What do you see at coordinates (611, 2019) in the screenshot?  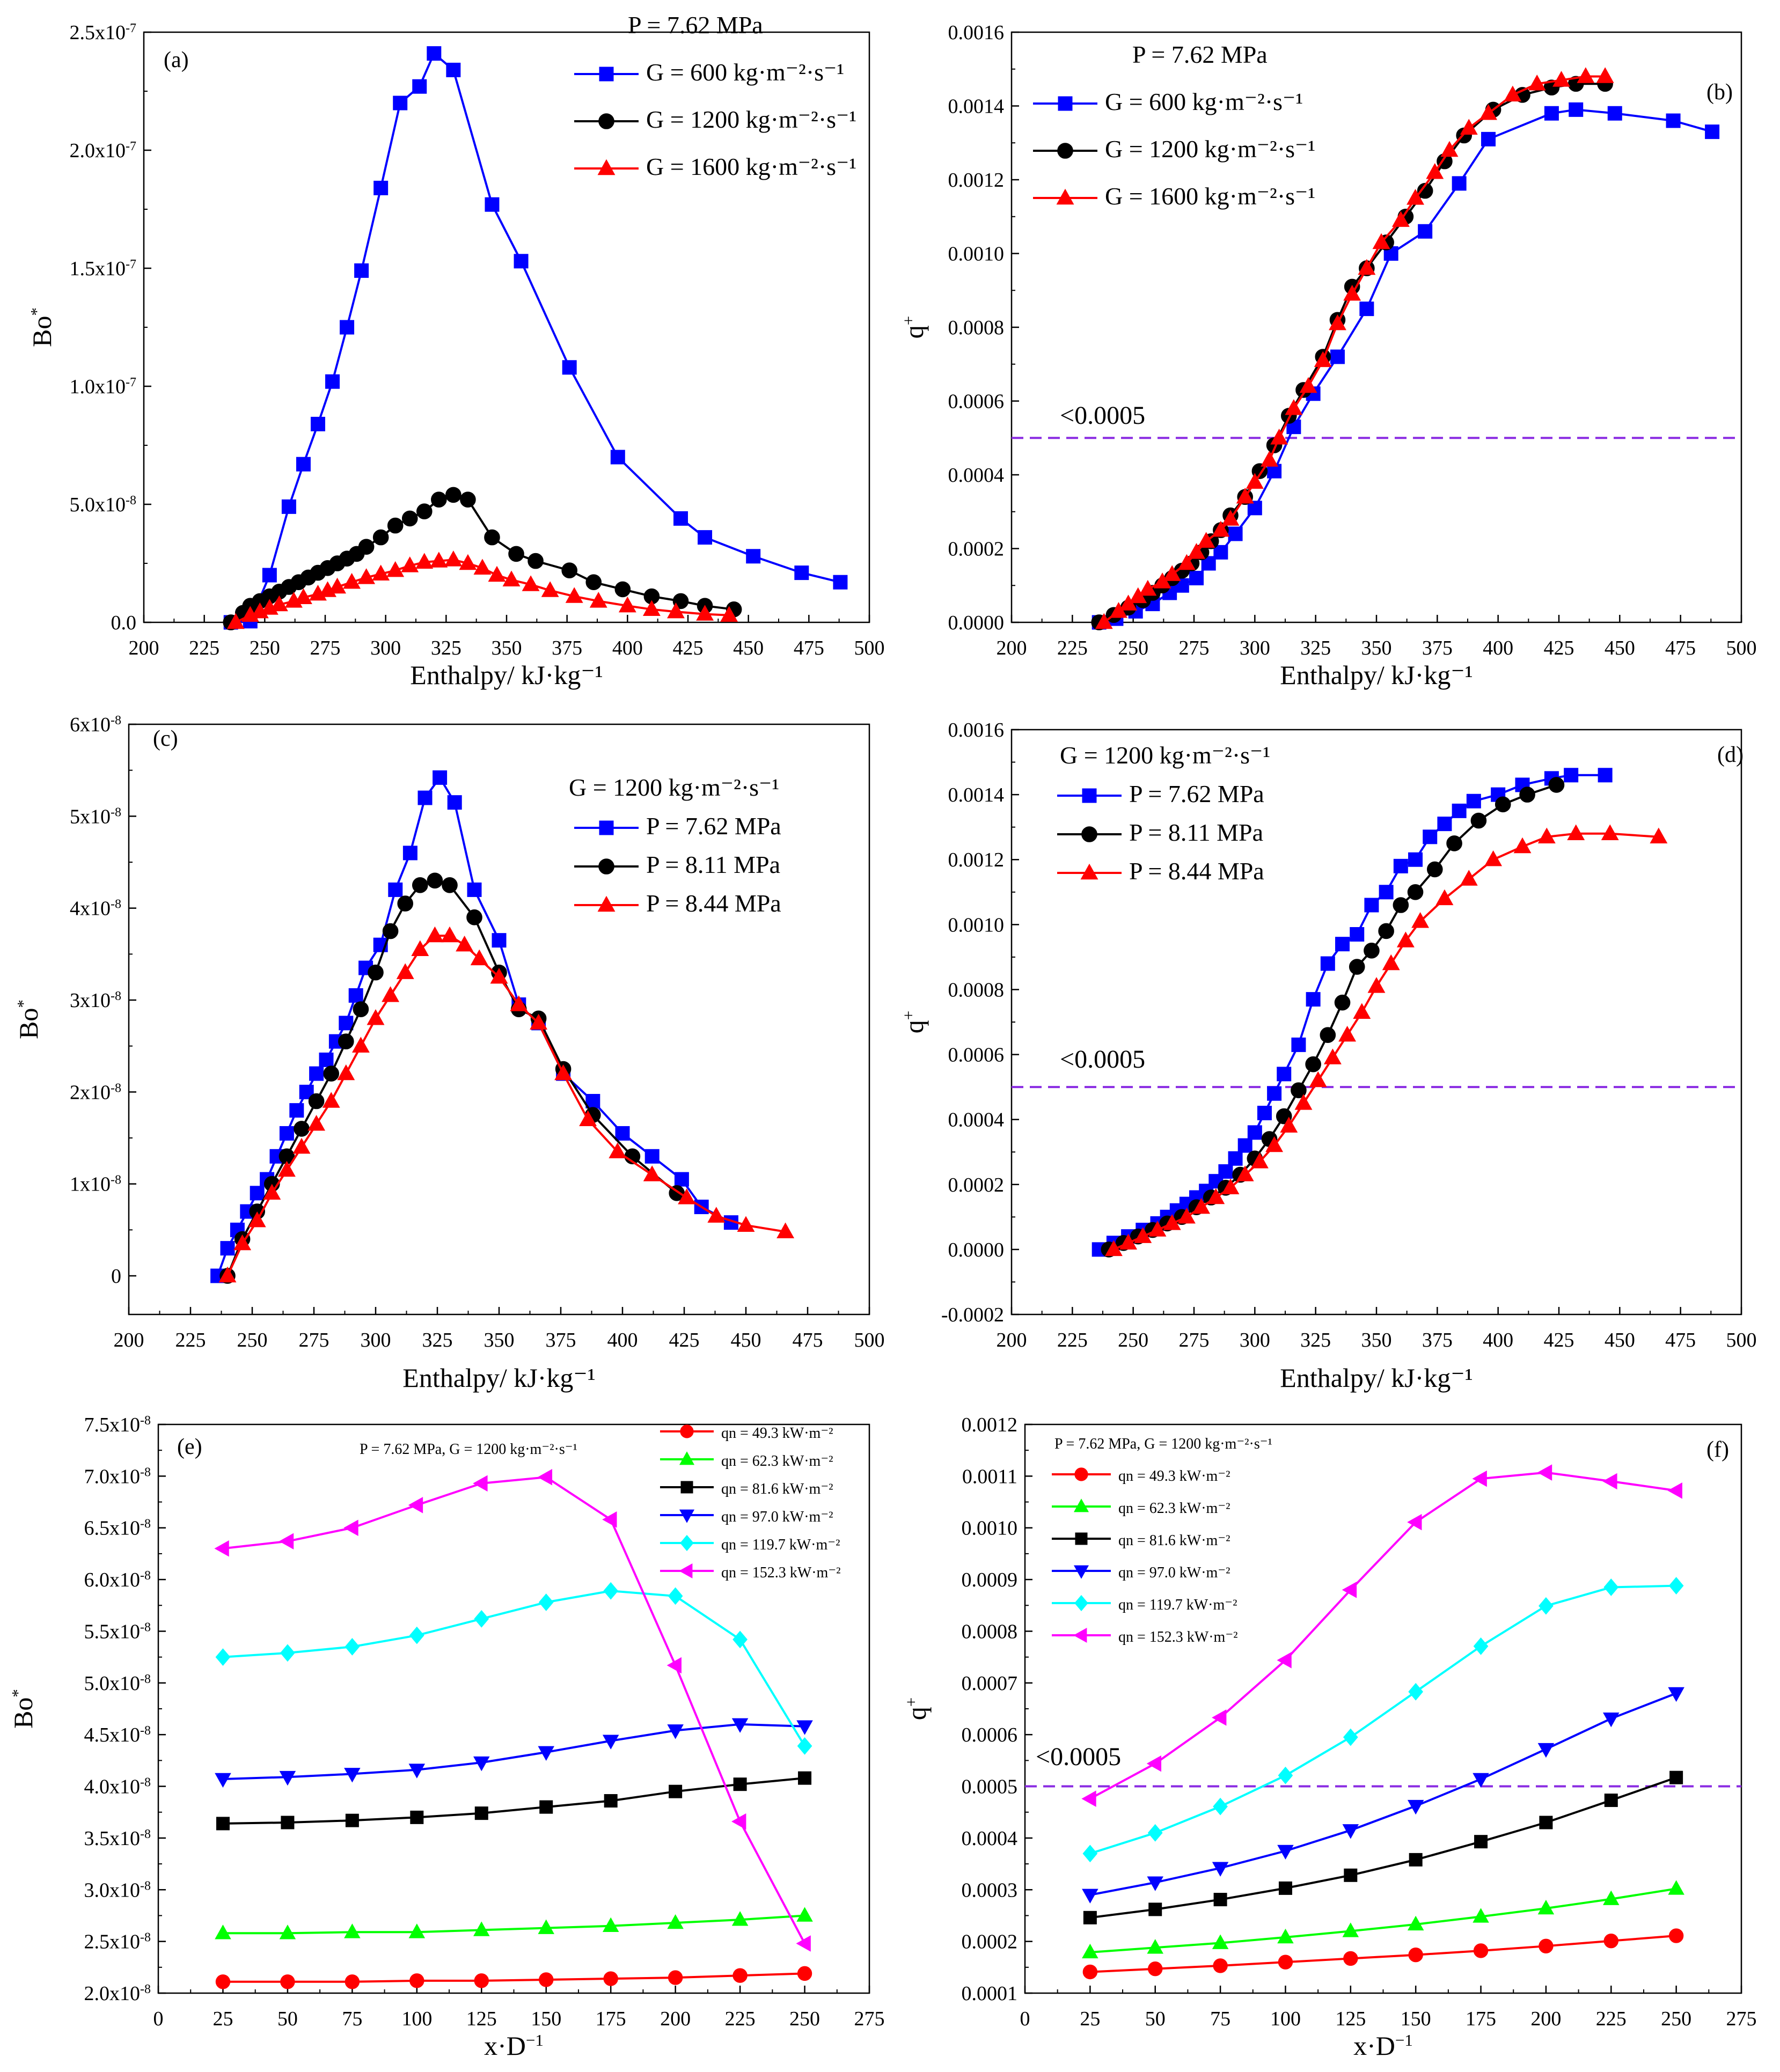 I see `x-tick-label: 175` at bounding box center [611, 2019].